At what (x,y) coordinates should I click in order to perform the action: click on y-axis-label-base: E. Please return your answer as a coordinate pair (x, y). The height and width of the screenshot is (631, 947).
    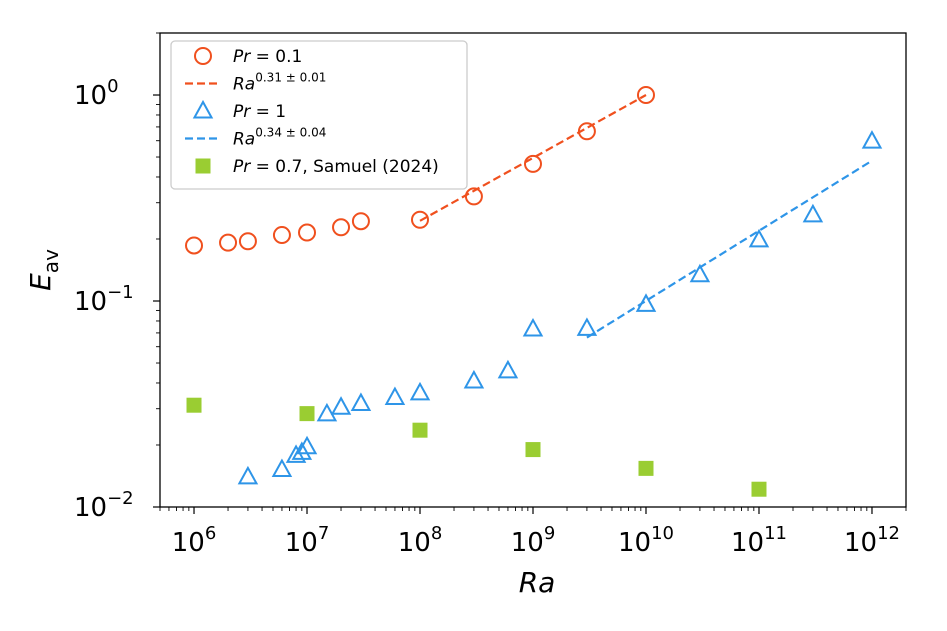
    Looking at the image, I should click on (40, 282).